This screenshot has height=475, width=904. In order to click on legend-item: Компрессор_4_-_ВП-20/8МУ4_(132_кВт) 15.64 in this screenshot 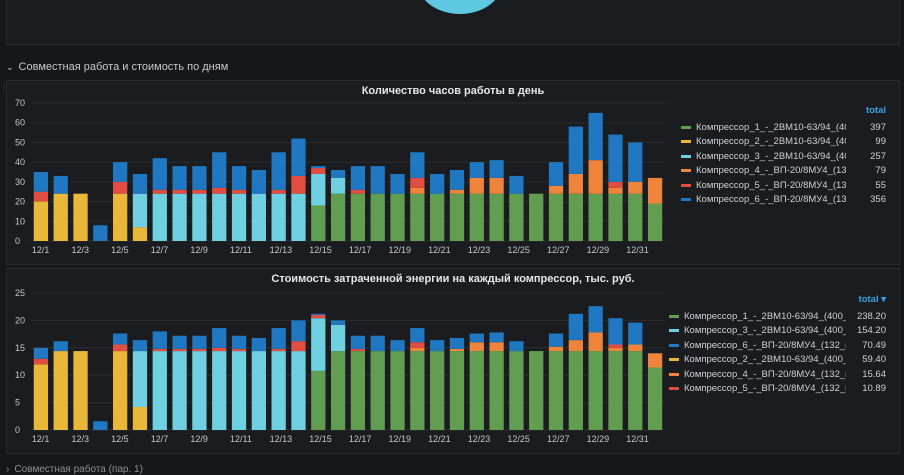, I will do `click(777, 374)`.